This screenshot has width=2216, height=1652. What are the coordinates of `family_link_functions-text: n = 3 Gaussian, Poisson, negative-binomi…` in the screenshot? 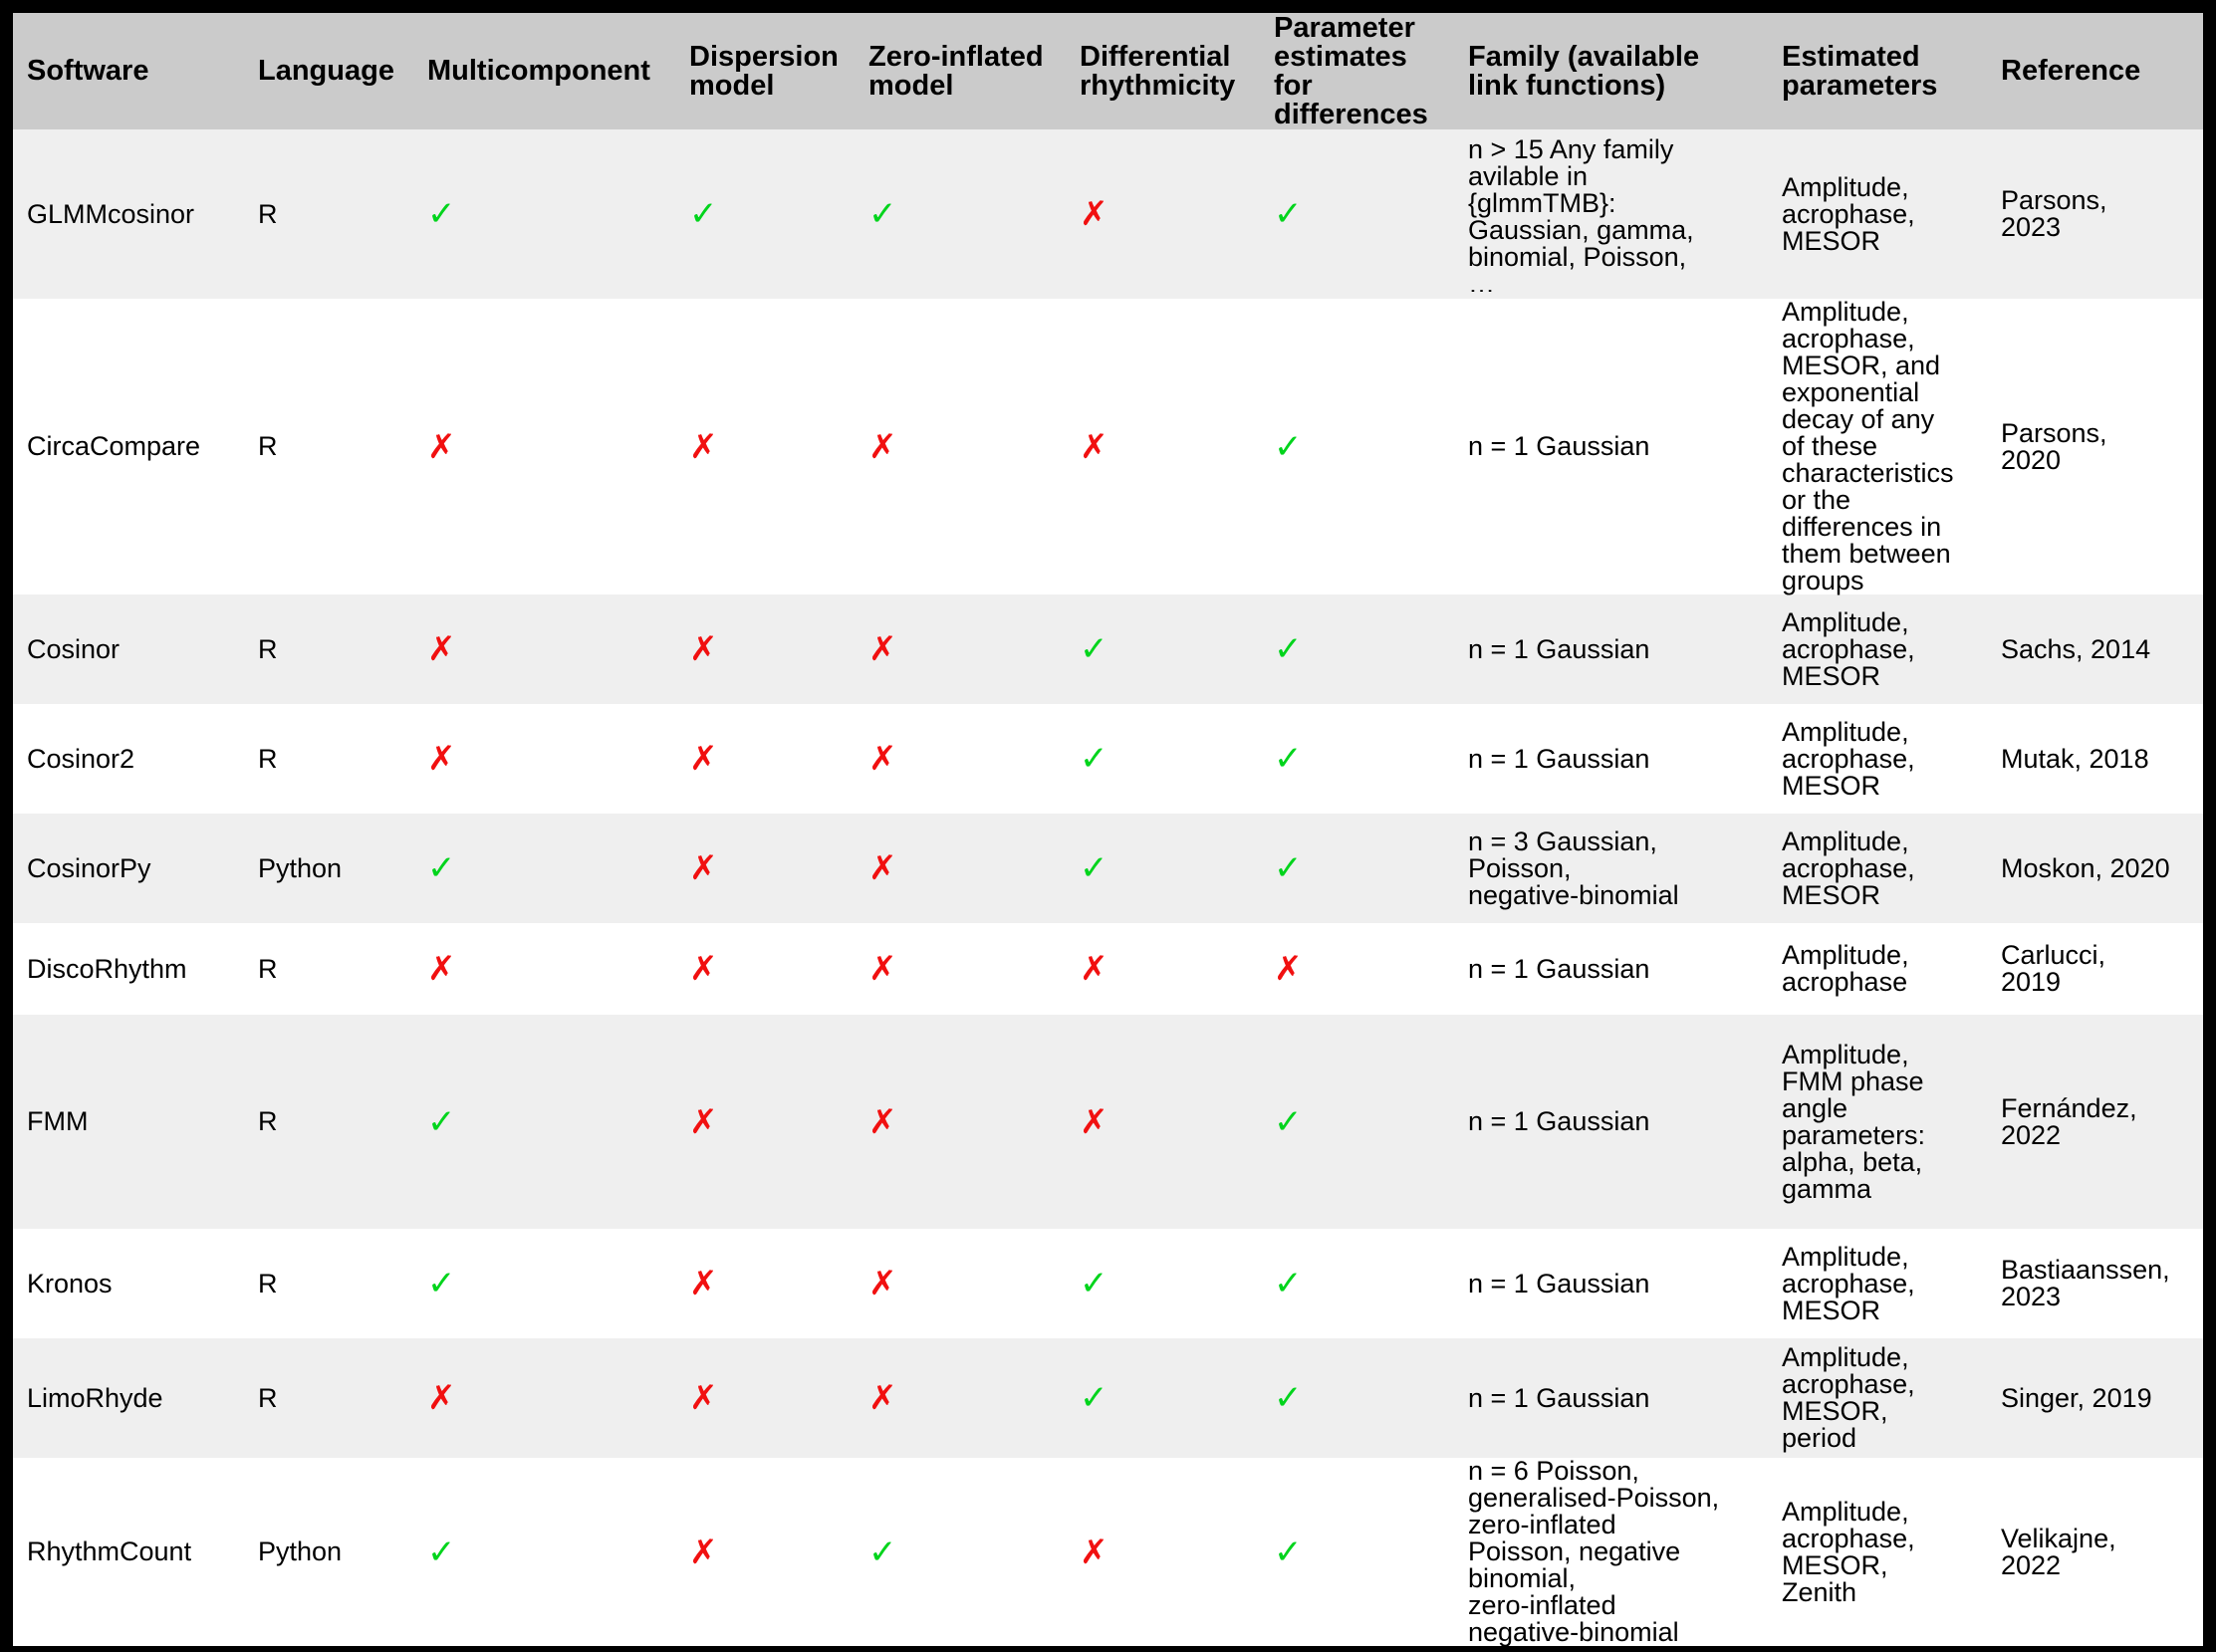 It's located at (1574, 868).